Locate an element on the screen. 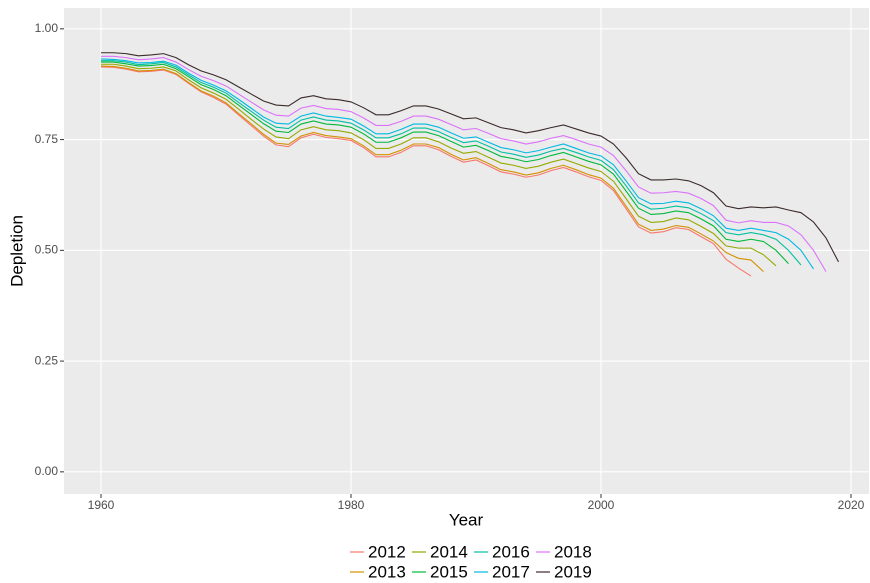 The image size is (870, 583). legend-label: 2017 is located at coordinates (511, 571).